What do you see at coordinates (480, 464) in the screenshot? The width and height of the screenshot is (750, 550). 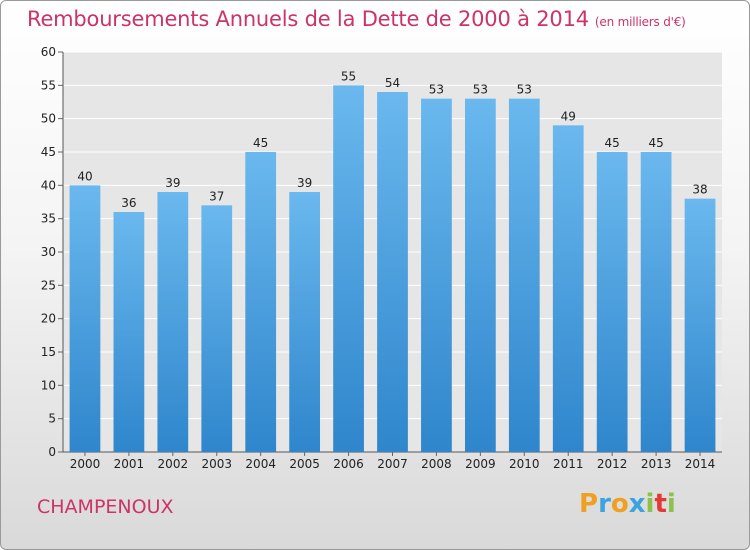 I see `x-tick-label: 2009` at bounding box center [480, 464].